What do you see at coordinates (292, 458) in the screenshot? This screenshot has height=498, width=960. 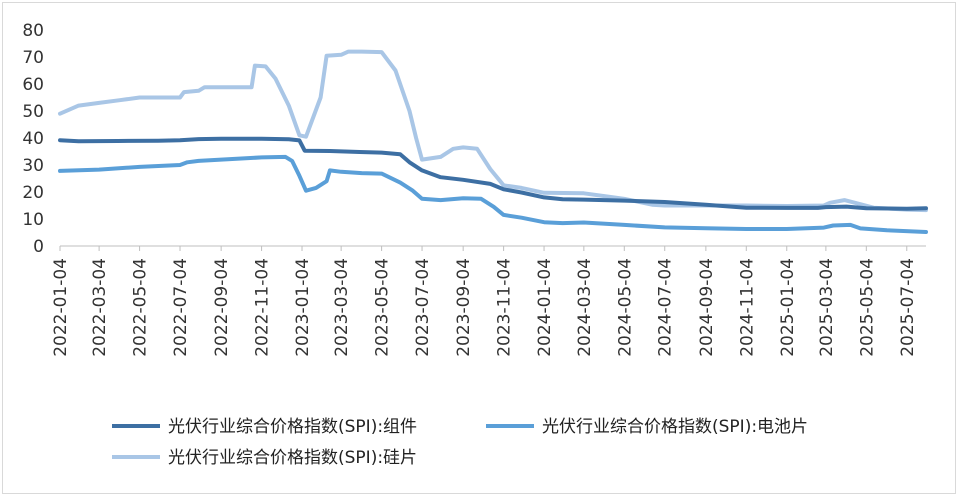 I see `legend-label: 光伏行业综合价格指数(SPI):硅片` at bounding box center [292, 458].